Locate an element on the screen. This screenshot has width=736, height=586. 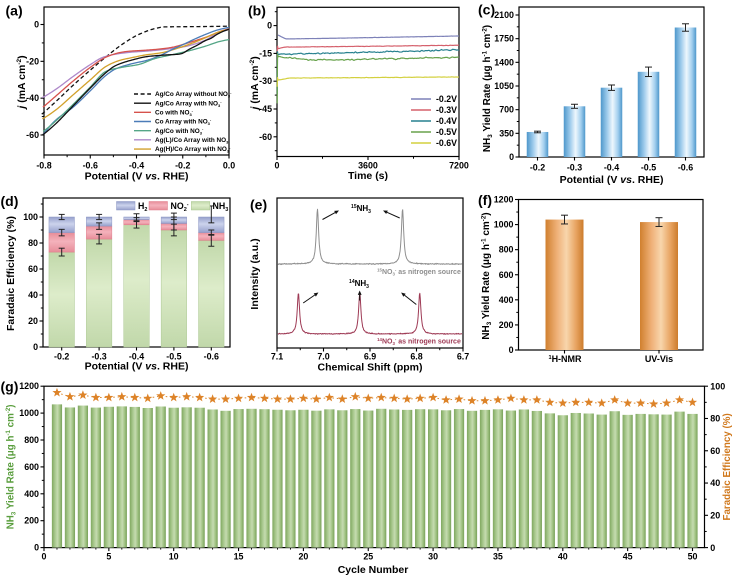
svg-text: 15​NH3​ is located at coordinates (361, 209).